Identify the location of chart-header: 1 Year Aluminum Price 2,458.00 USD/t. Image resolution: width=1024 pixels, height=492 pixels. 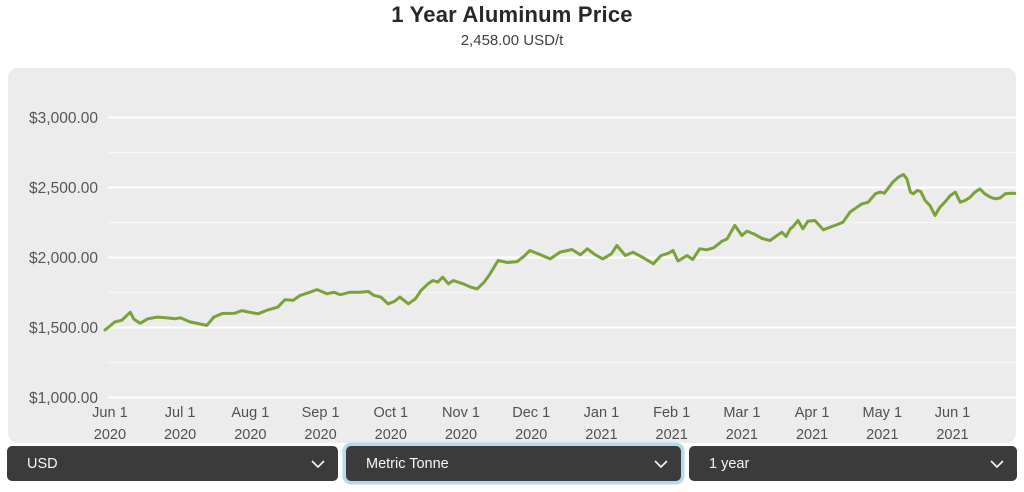
(512, 24).